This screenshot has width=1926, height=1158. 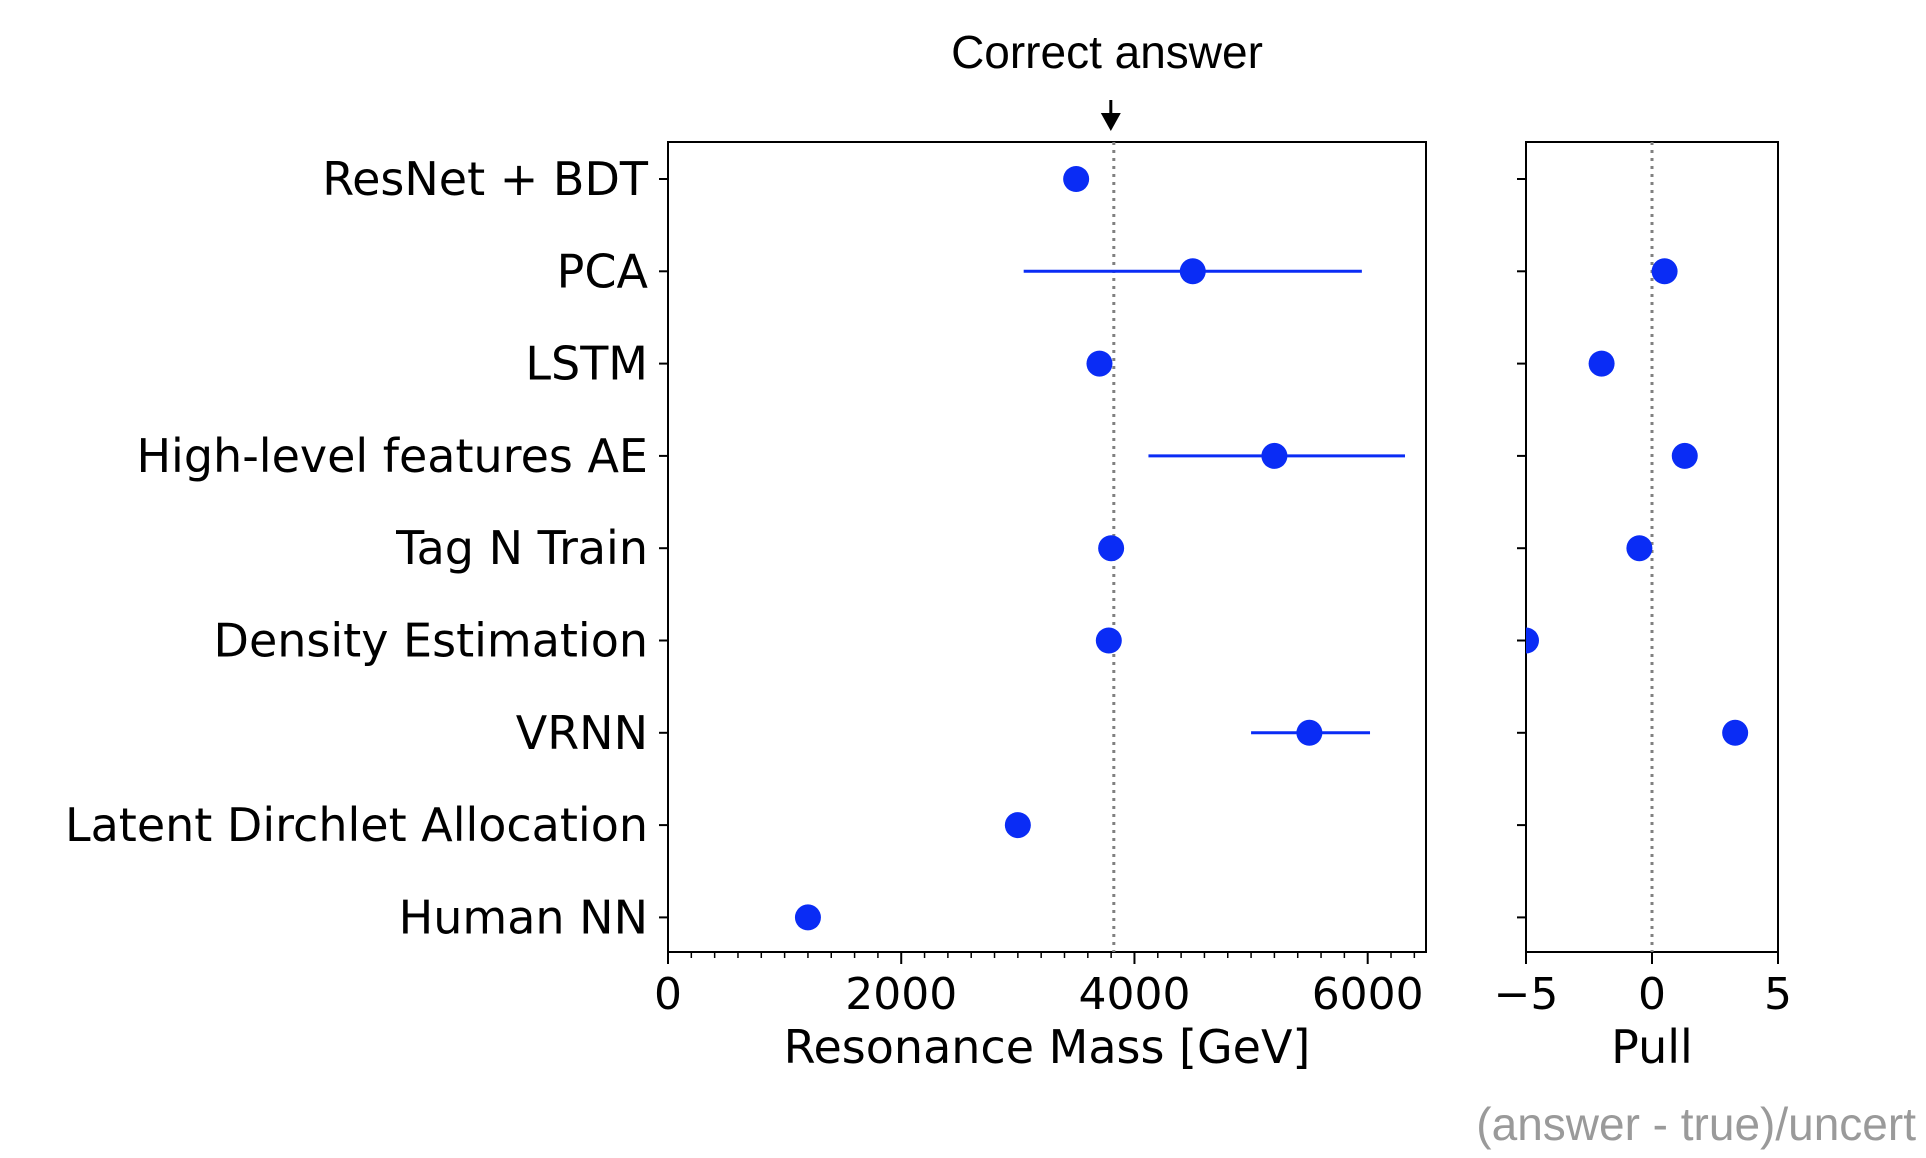 I want to click on category-label: Tag N Train, so click(x=521, y=548).